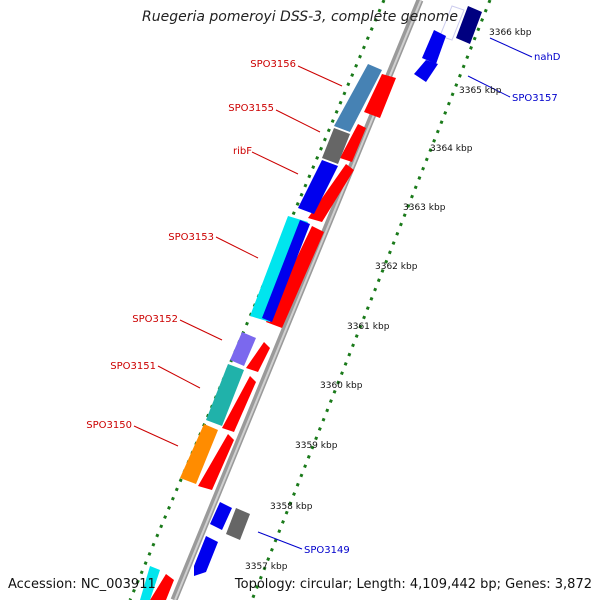 The width and height of the screenshot is (600, 605). What do you see at coordinates (327, 550) in the screenshot?
I see `gene-label-spo3149: SPO3149` at bounding box center [327, 550].